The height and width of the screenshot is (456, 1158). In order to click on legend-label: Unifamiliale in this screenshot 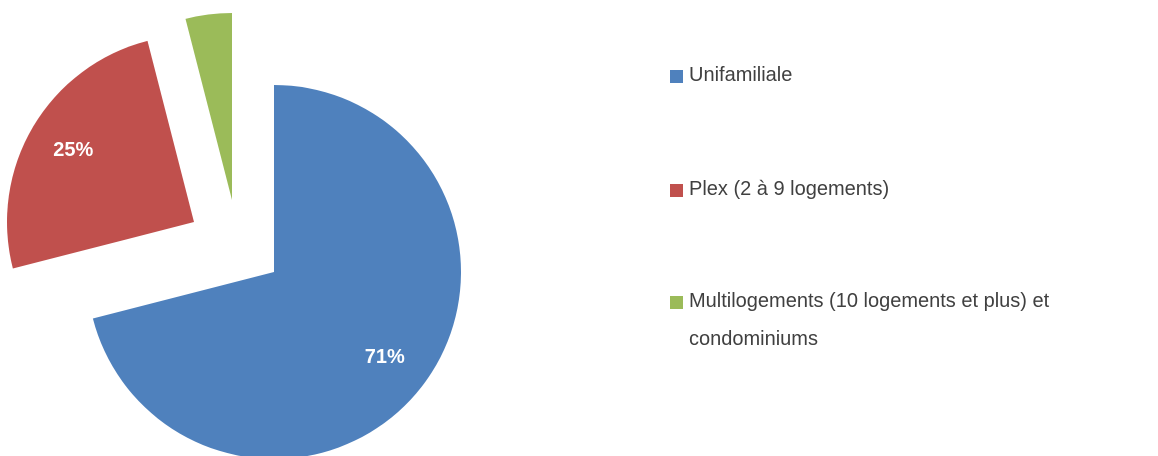, I will do `click(740, 75)`.